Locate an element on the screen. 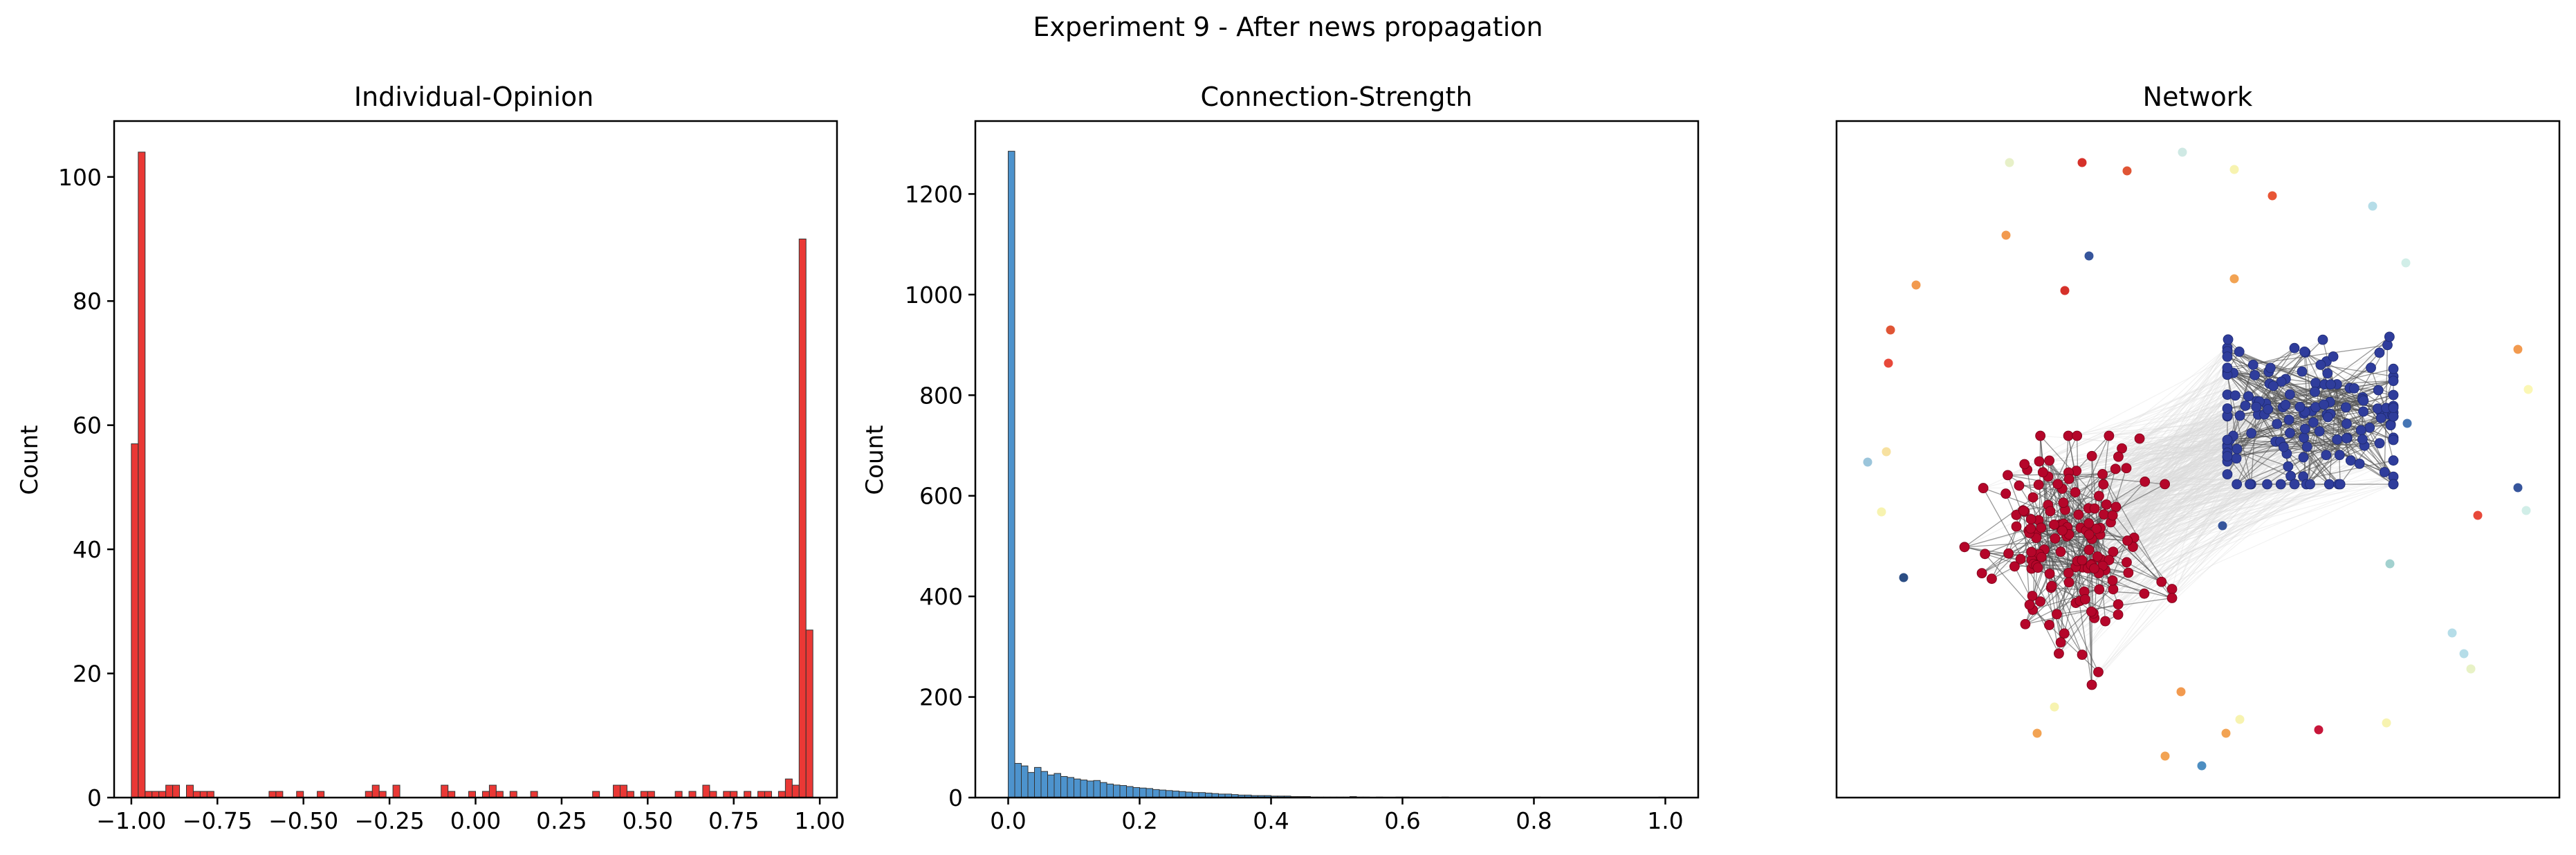 This screenshot has width=2576, height=855. strength-x-tick-label: 0.8 is located at coordinates (1534, 820).